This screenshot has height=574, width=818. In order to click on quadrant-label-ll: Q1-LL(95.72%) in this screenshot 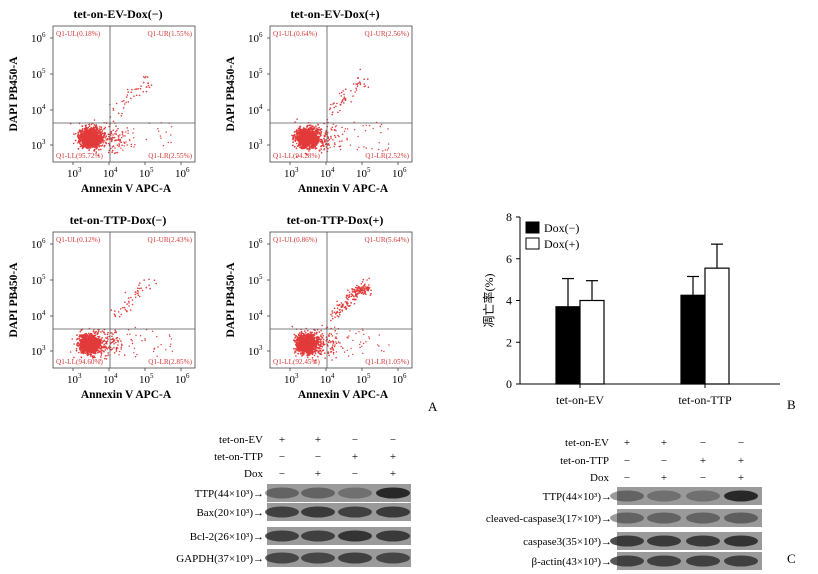, I will do `click(80, 156)`.